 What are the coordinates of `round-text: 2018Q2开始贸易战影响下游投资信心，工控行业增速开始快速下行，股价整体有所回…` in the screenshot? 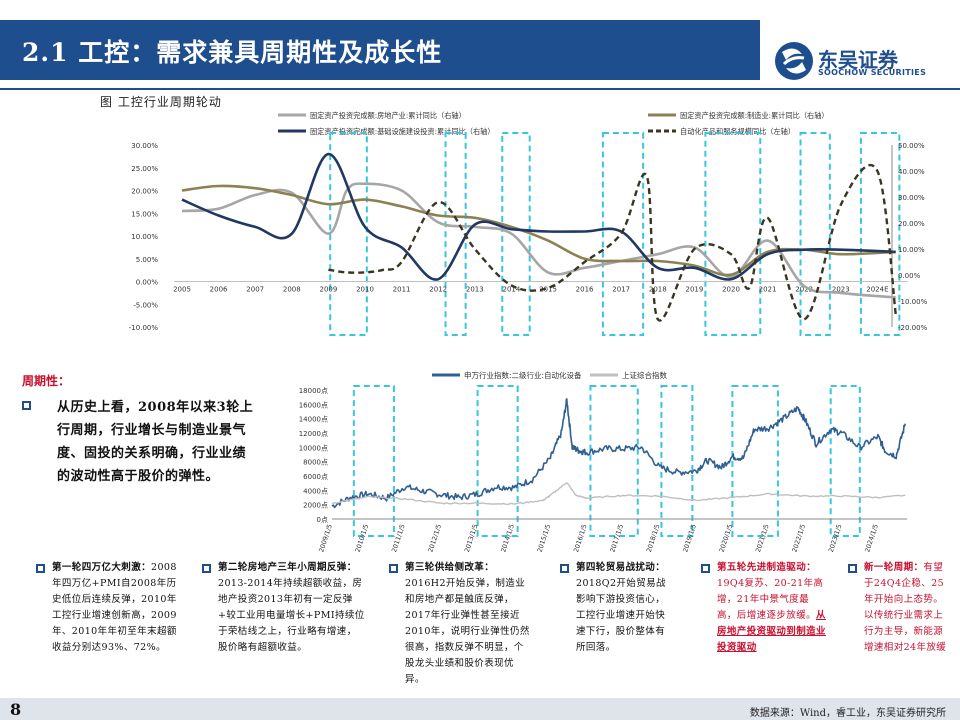 It's located at (621, 615).